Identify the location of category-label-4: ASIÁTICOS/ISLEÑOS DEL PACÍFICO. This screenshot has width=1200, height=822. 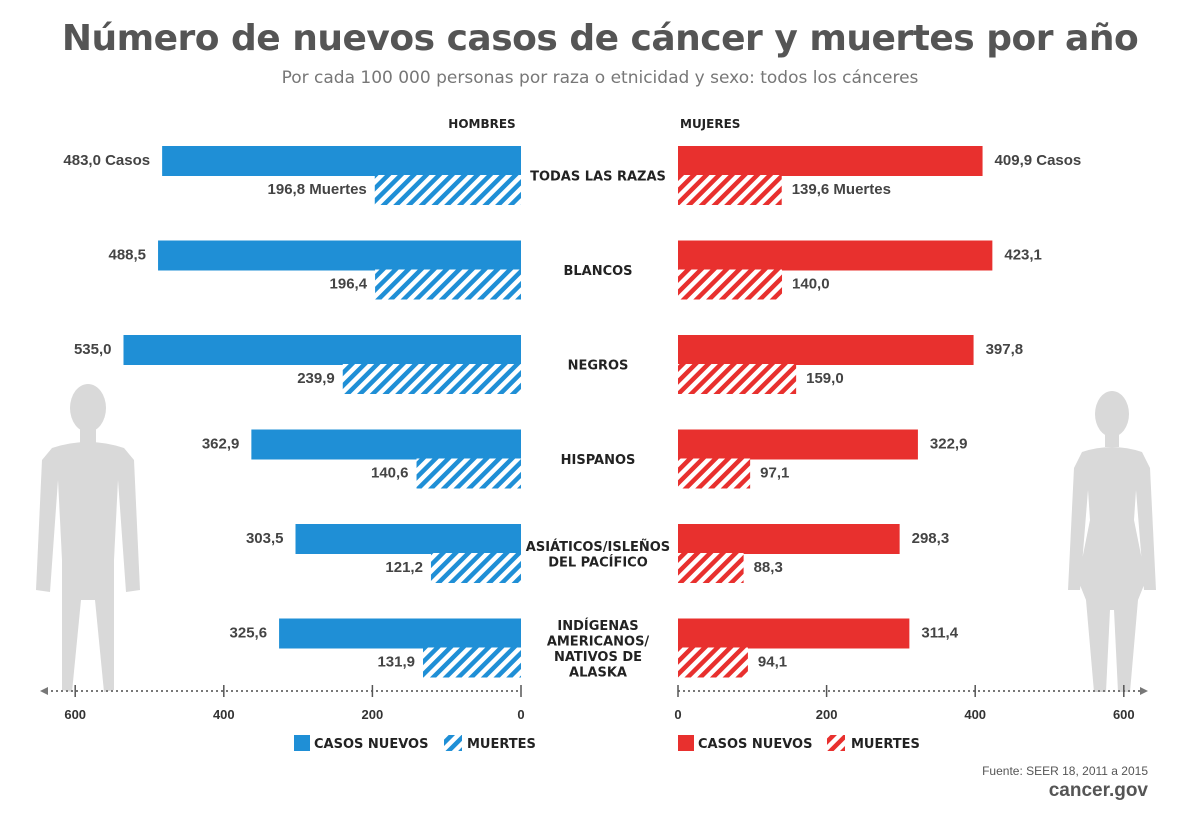
(598, 555).